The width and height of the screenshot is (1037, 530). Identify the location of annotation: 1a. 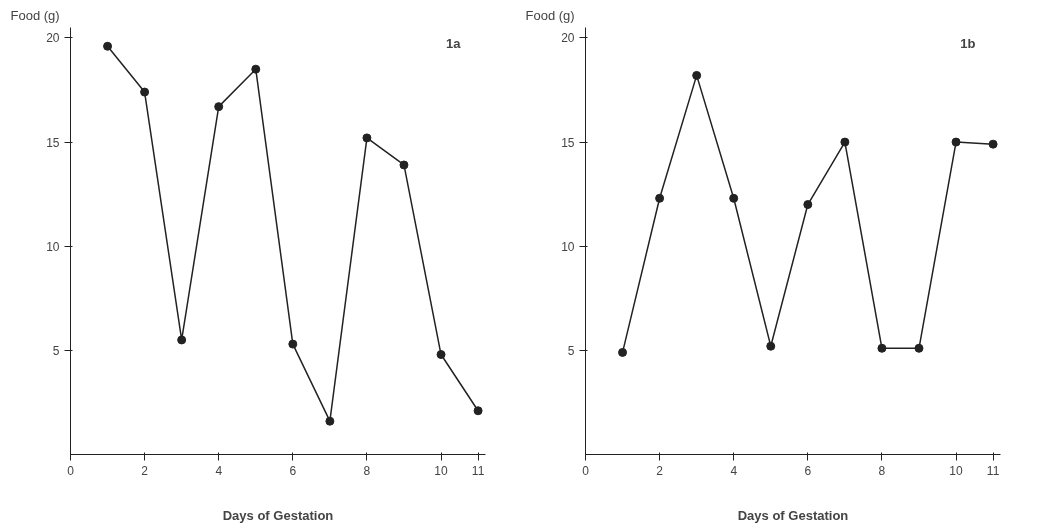
(454, 43).